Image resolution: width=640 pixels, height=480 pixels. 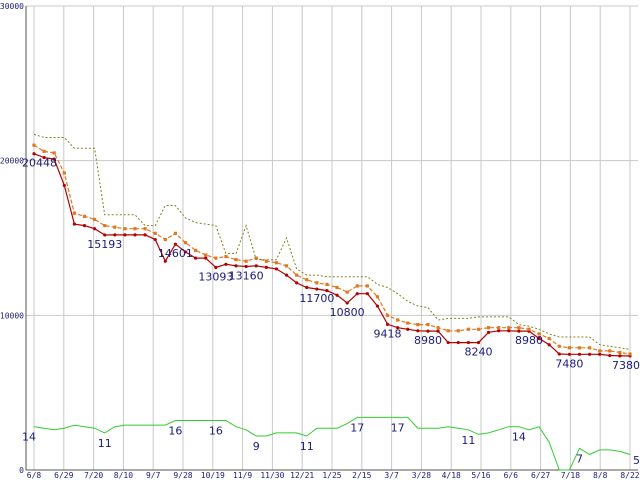 What do you see at coordinates (302, 475) in the screenshot?
I see `x-tick-label: 12/21` at bounding box center [302, 475].